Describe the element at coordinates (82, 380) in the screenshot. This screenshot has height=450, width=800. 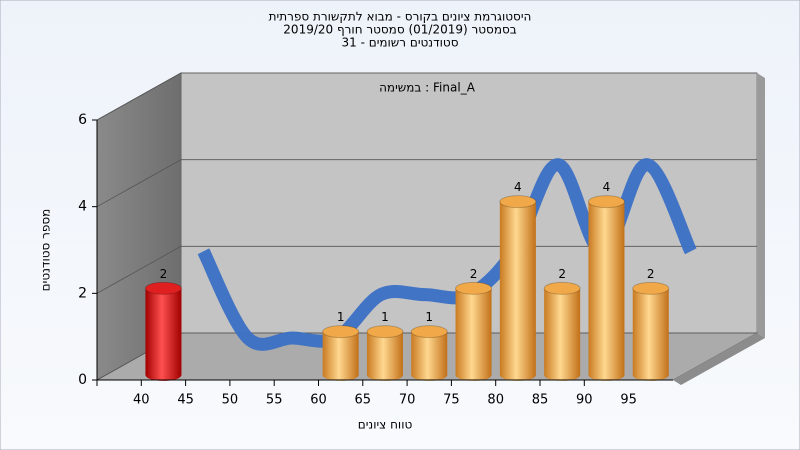
I see `y-tick-label: 0` at that location.